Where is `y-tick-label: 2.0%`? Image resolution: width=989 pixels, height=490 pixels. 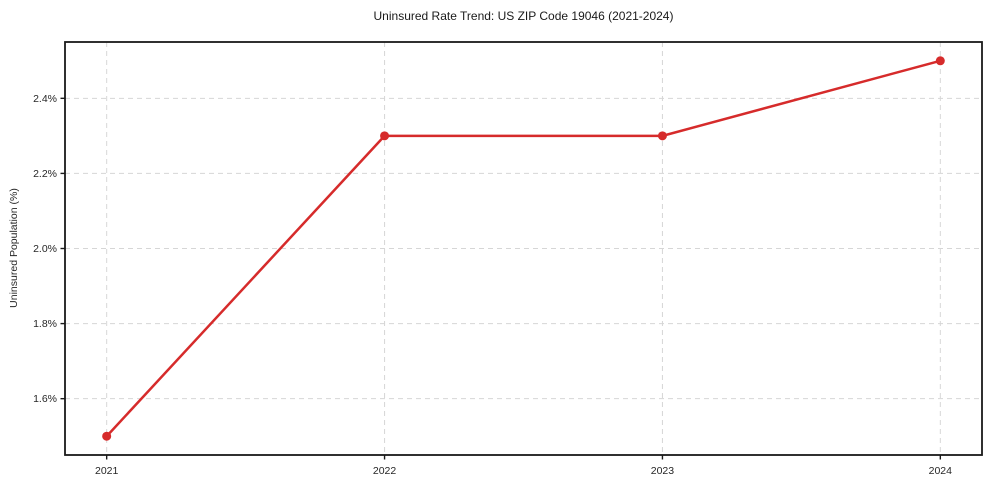
y-tick-label: 2.0% is located at coordinates (45, 249).